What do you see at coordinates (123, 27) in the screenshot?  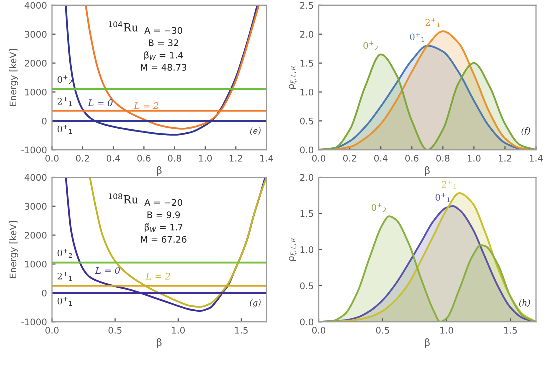 I see `annotation: $^{104}$Ru` at bounding box center [123, 27].